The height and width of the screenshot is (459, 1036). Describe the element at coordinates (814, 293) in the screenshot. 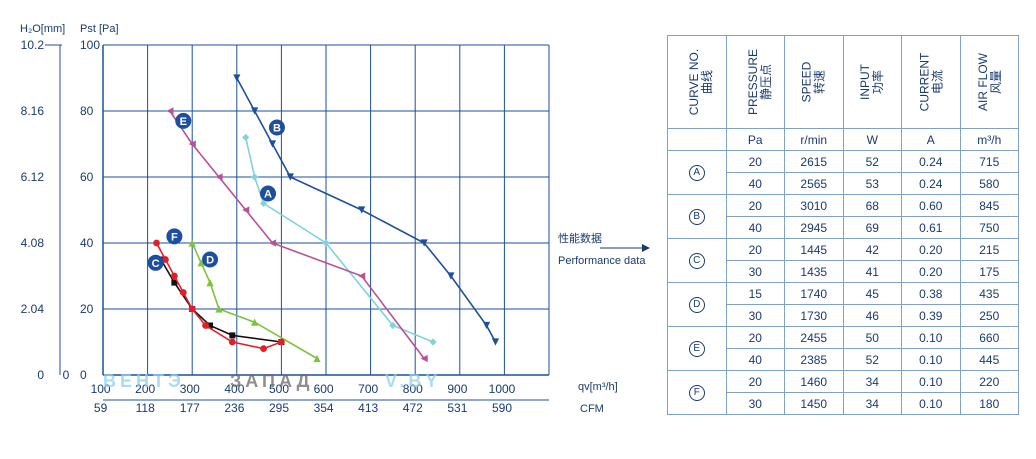

I see `table-cell: 1740` at that location.